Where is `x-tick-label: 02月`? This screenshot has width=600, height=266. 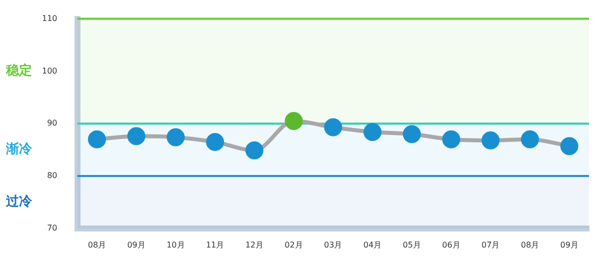 x-tick-label: 02月 is located at coordinates (293, 245).